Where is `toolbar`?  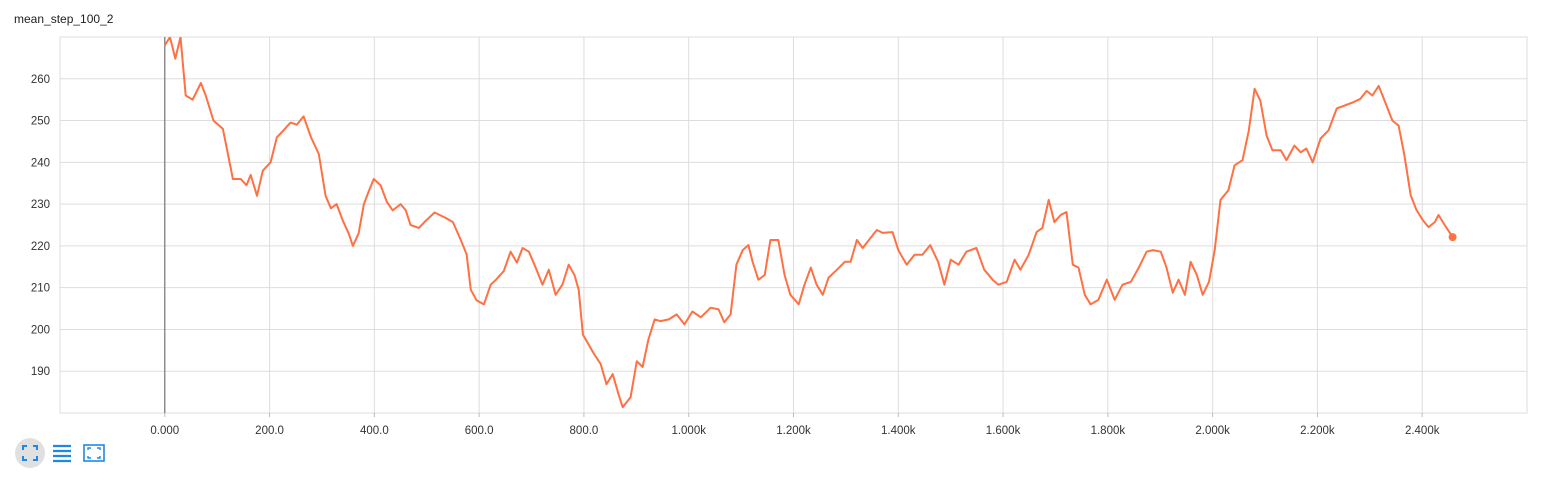
toolbar is located at coordinates (60, 453).